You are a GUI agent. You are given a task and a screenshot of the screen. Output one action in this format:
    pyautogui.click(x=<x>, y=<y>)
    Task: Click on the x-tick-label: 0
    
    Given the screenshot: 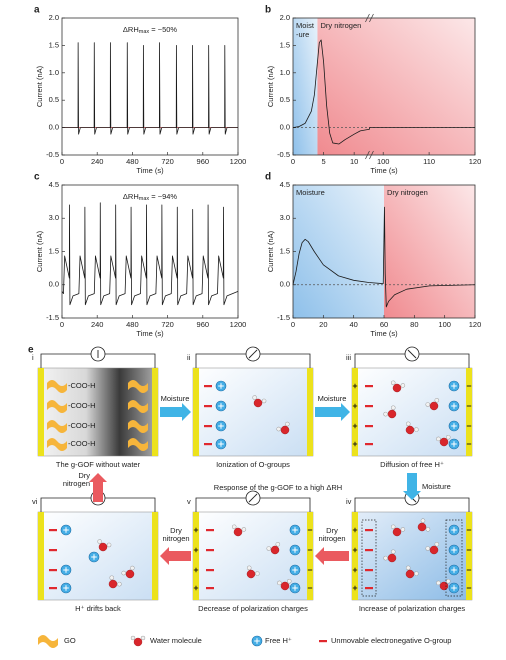 What is the action you would take?
    pyautogui.click(x=293, y=324)
    